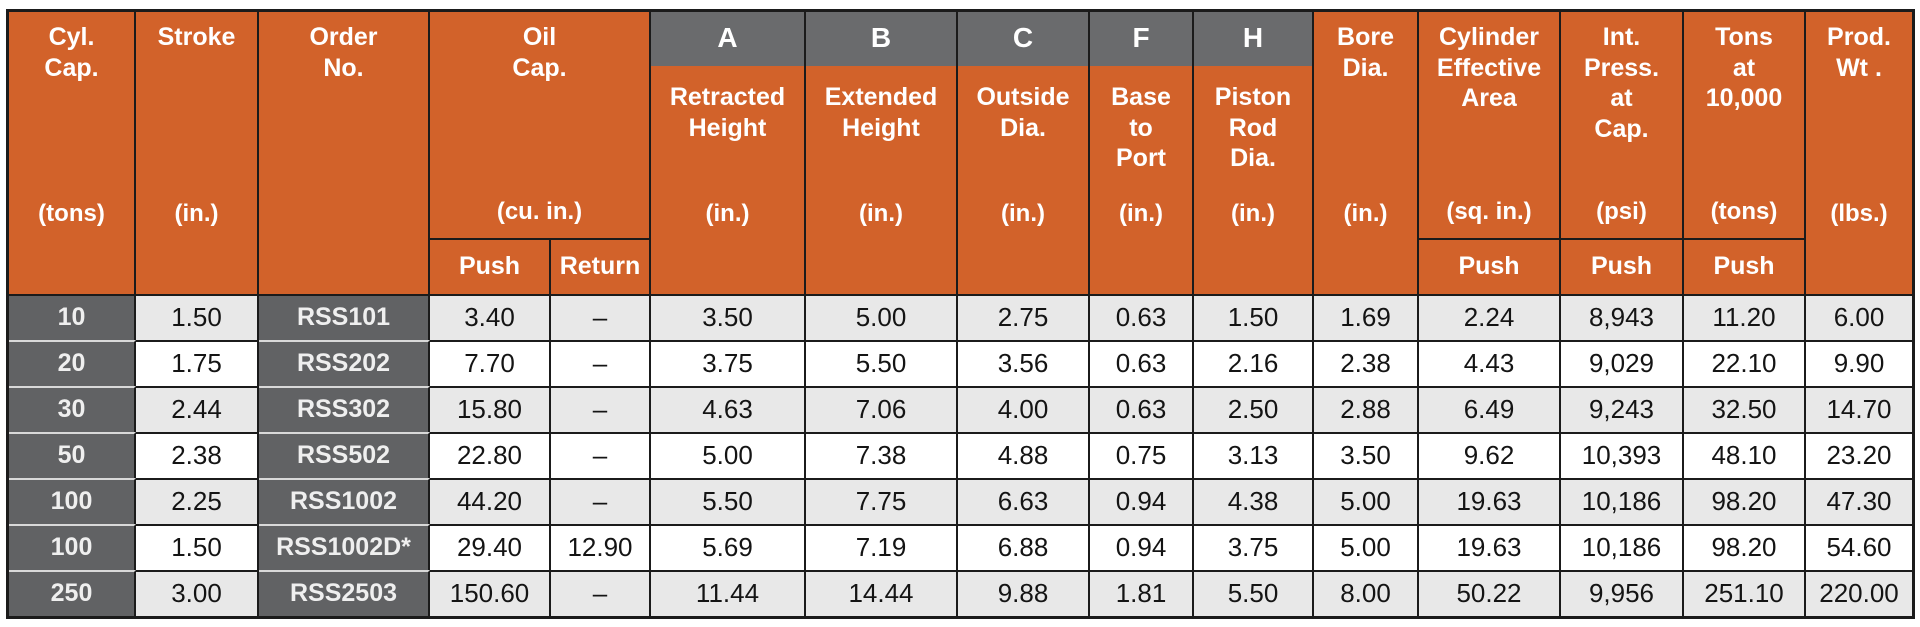  Describe the element at coordinates (344, 547) in the screenshot. I see `row-order-no-cell: RSS1002D*` at that location.